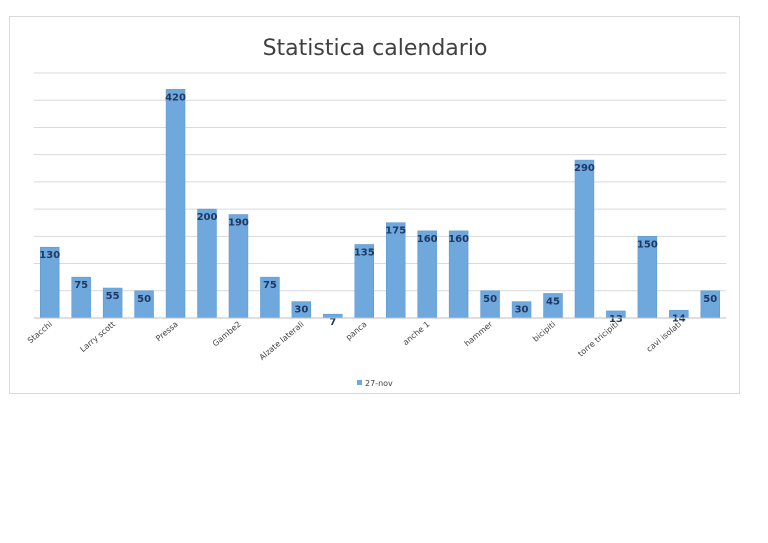  What do you see at coordinates (49, 255) in the screenshot?
I see `data-label: 130` at bounding box center [49, 255].